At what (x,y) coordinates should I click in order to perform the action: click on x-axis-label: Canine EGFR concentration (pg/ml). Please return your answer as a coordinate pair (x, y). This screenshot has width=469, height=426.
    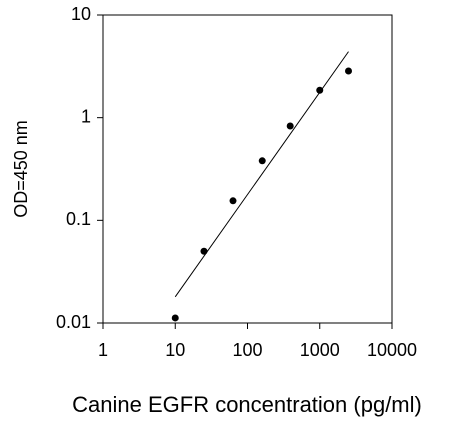
    Looking at the image, I should click on (247, 404).